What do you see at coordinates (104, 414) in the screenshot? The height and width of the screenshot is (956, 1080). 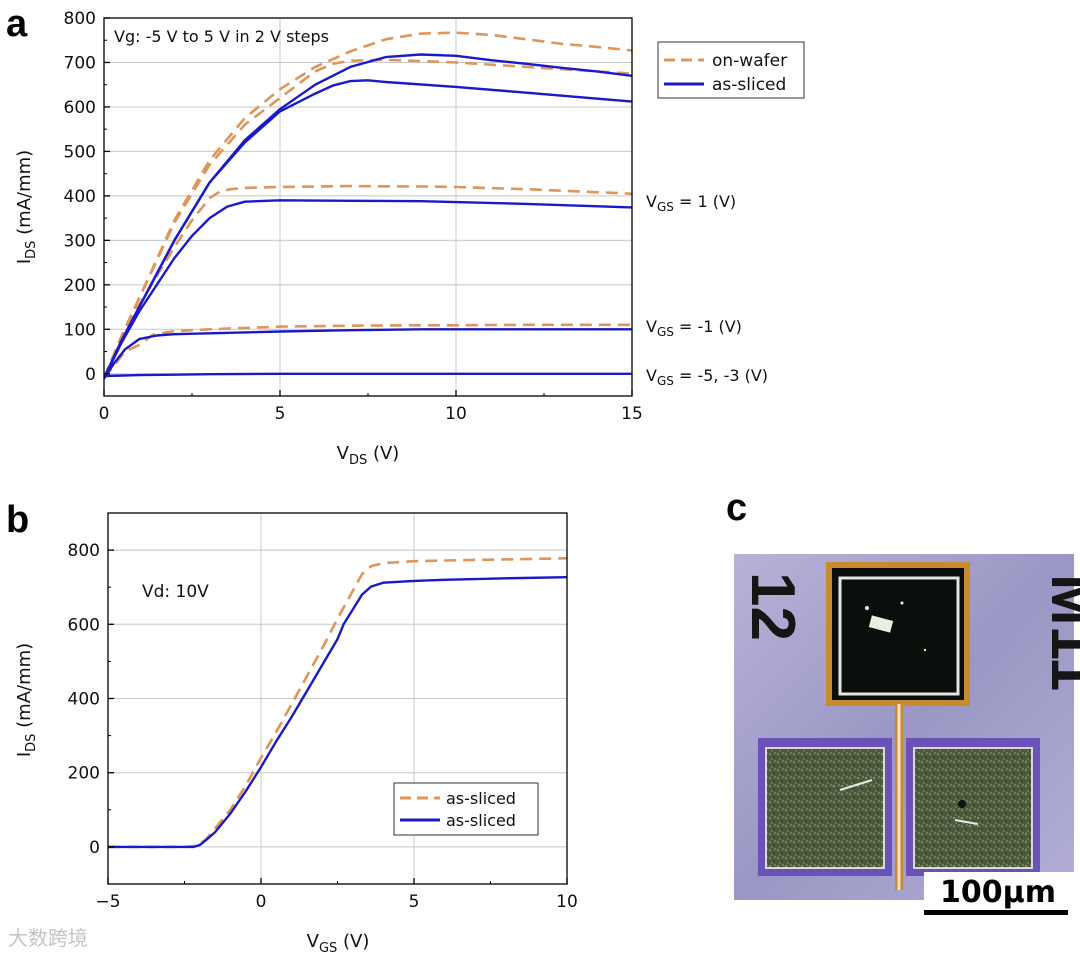 I see `panel-a-xtick-label-0: 0` at bounding box center [104, 414].